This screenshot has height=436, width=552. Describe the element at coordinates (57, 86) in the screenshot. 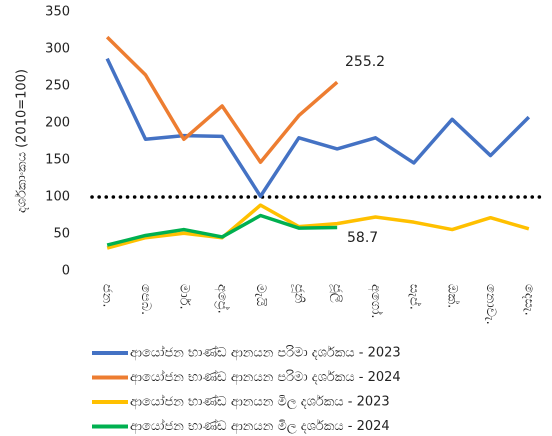

I see `y-tick-label: 250` at that location.